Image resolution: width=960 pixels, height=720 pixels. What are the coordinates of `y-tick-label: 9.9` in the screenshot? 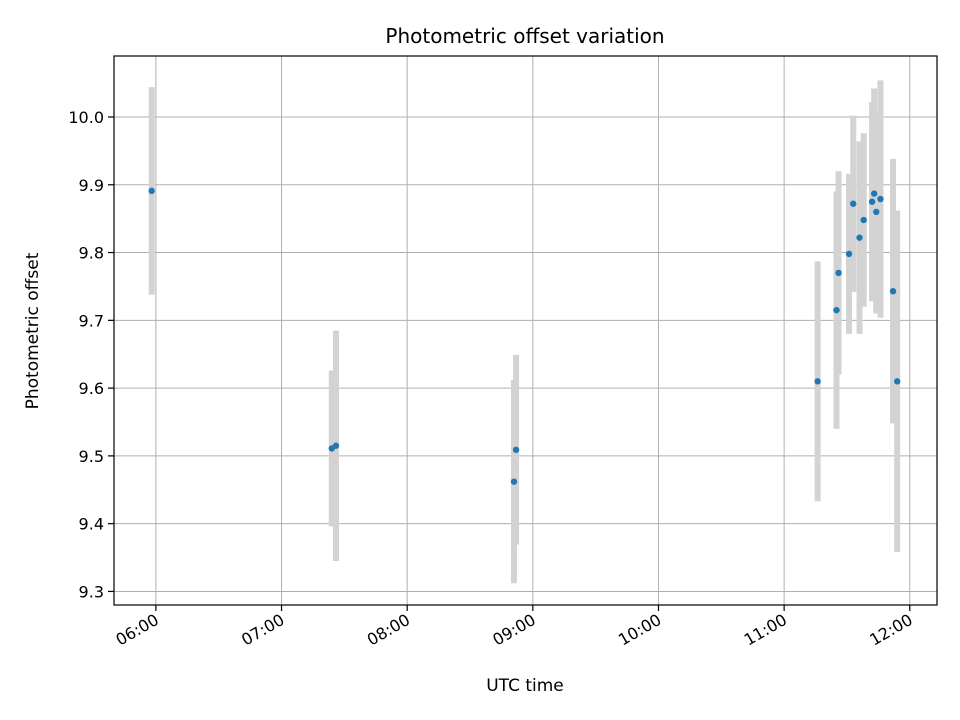 It's located at (91, 185).